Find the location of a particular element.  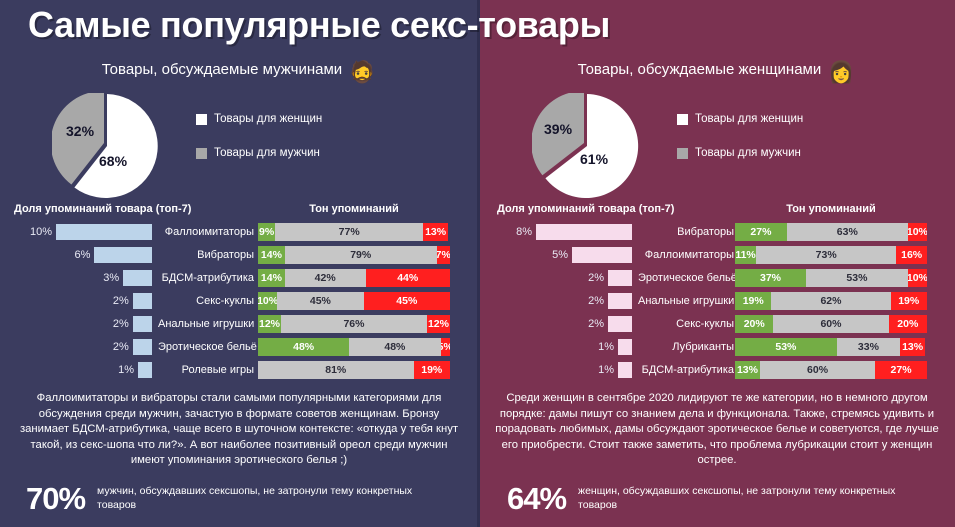

men-legend: Товары для женщин Товары для мужчин is located at coordinates (259, 147).